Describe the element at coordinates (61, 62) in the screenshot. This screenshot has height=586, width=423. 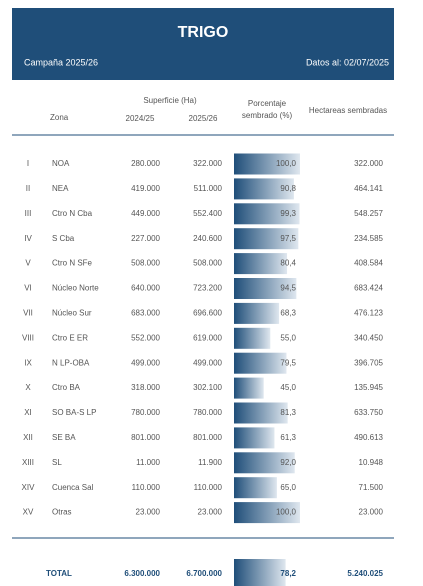
I see `campaign: Campaña 2025/26` at that location.